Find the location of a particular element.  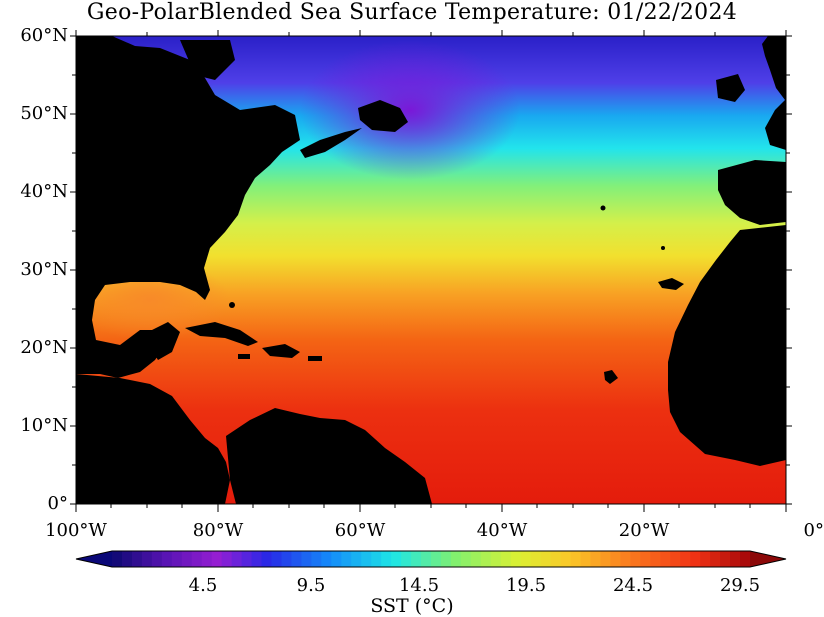

lat-label-60n: 60°N is located at coordinates (44, 35).